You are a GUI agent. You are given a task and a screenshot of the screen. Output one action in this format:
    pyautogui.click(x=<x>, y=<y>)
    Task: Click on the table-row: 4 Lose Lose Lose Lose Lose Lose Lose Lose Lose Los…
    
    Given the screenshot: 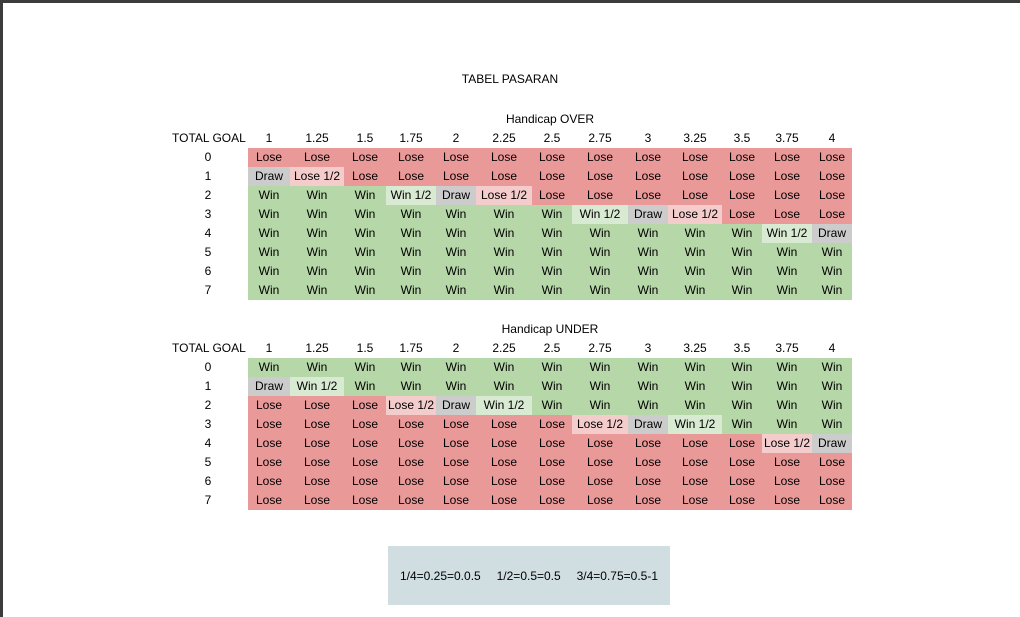 What is the action you would take?
    pyautogui.click(x=510, y=443)
    